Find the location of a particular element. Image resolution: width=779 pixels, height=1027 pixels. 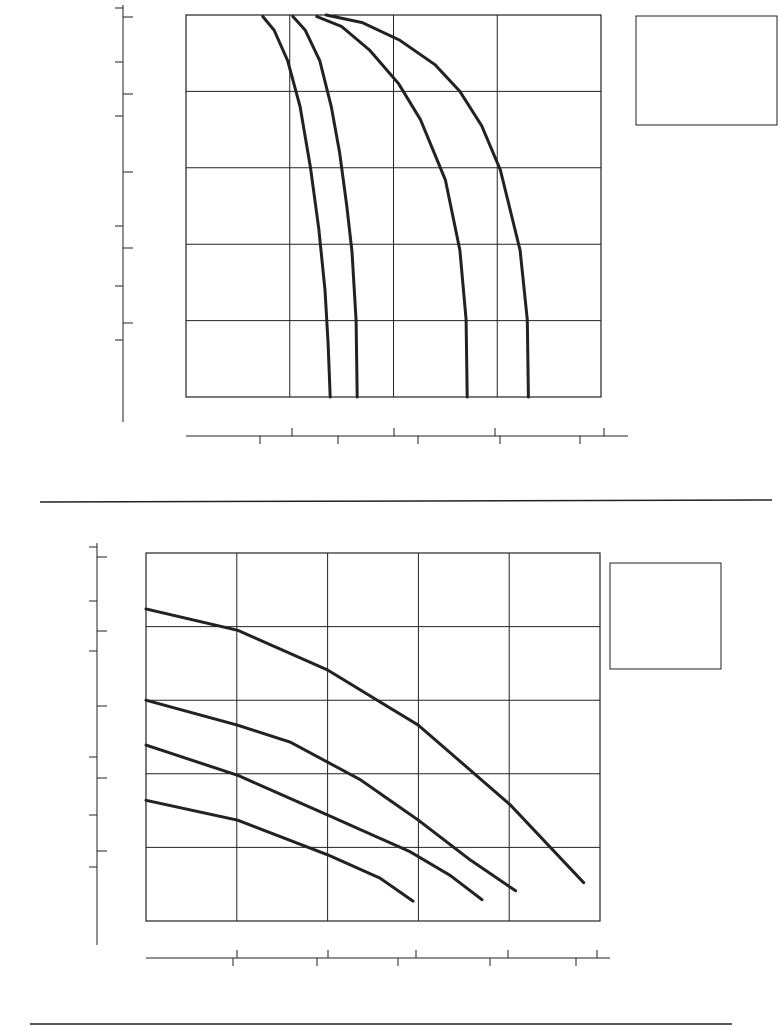

separator is located at coordinates (406, 501).